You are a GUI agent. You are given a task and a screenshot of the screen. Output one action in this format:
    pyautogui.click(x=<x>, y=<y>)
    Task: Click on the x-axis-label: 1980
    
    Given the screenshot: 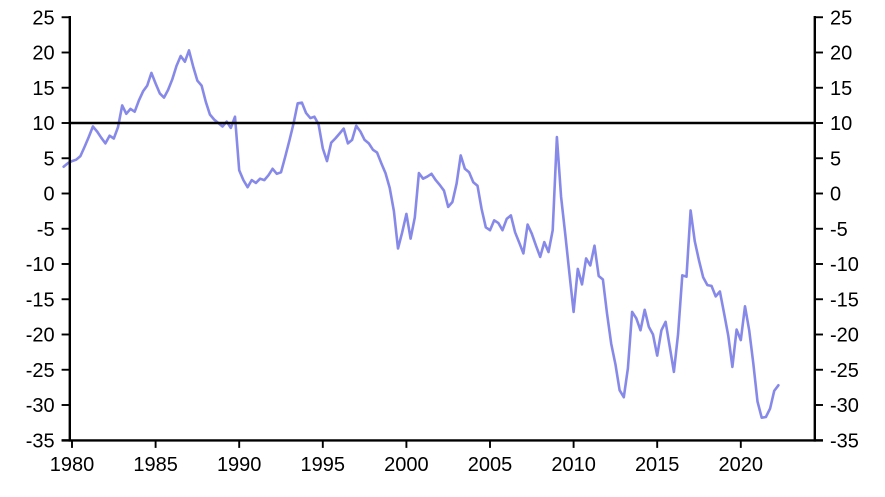 What is the action you would take?
    pyautogui.click(x=72, y=465)
    